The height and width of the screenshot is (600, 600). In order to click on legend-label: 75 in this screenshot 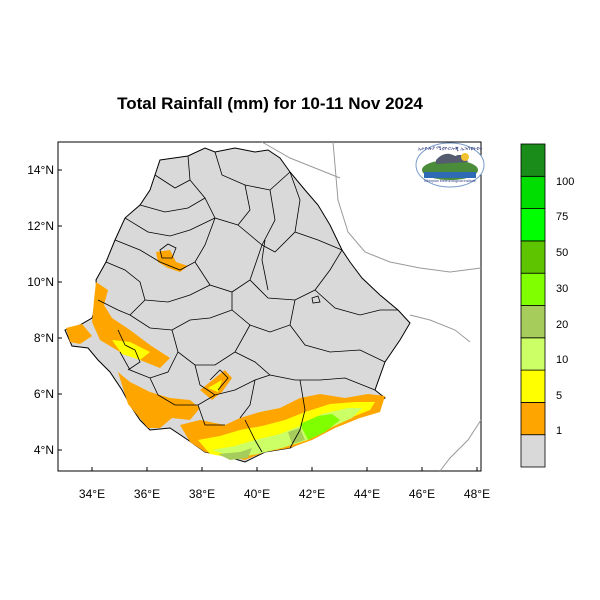, I will do `click(562, 217)`.